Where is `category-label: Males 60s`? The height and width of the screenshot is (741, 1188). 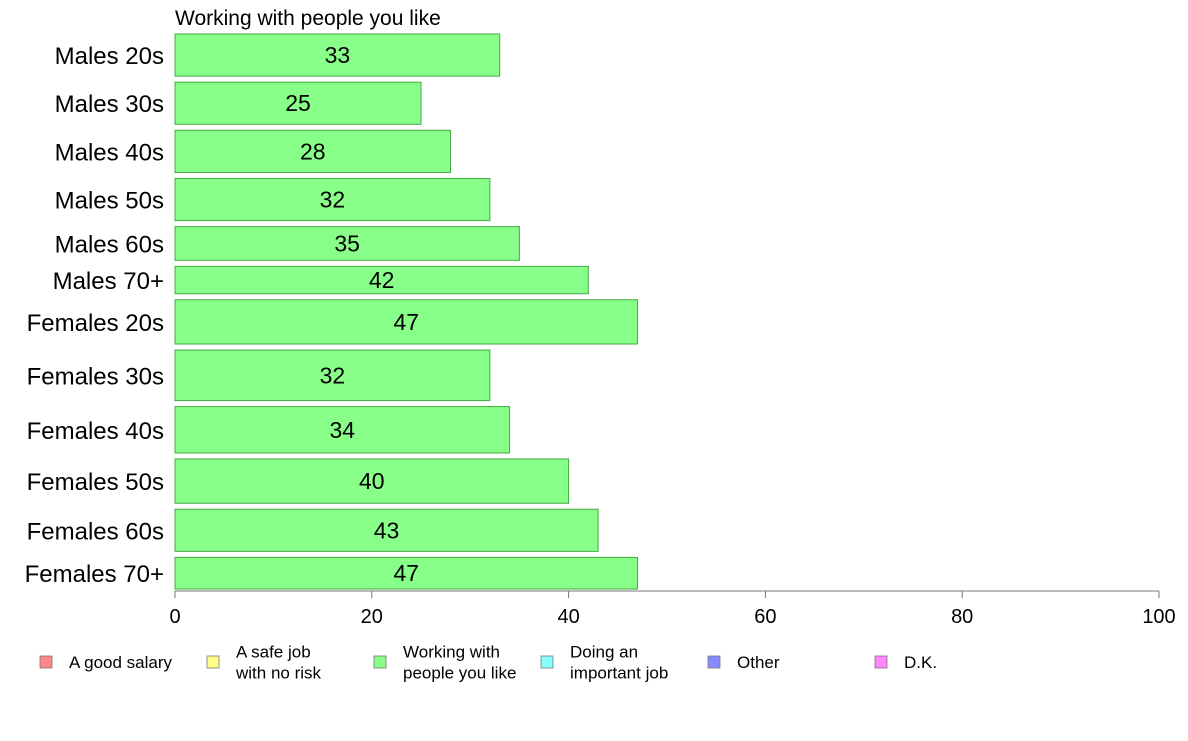
category-label: Males 60s is located at coordinates (109, 244).